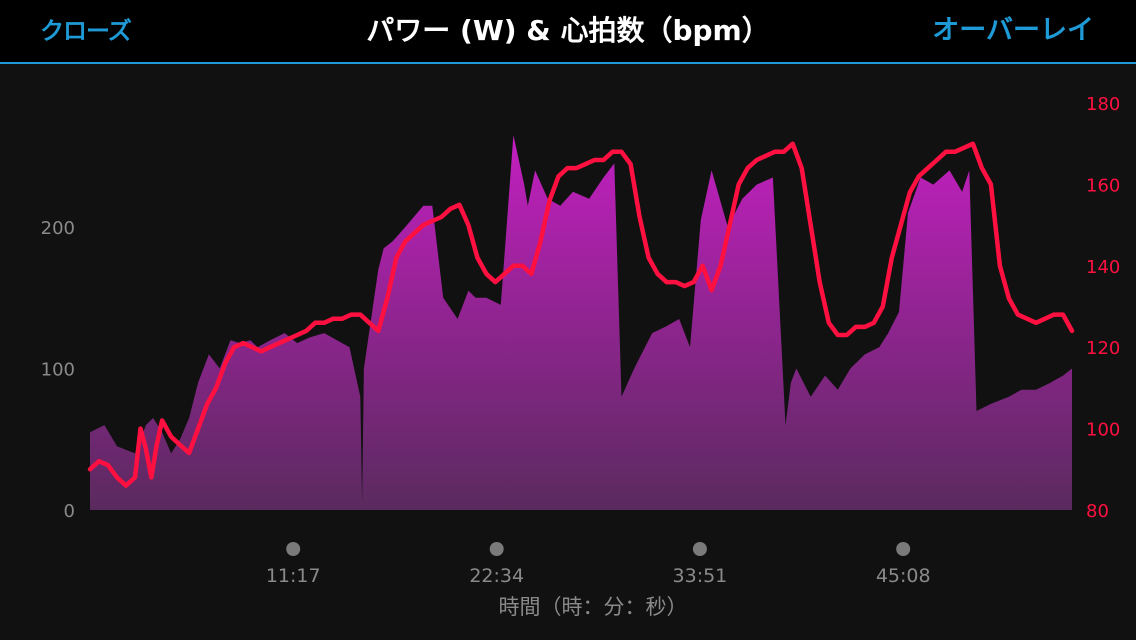 The image size is (1136, 640). Describe the element at coordinates (903, 576) in the screenshot. I see `time-tick-label: 45:08` at that location.